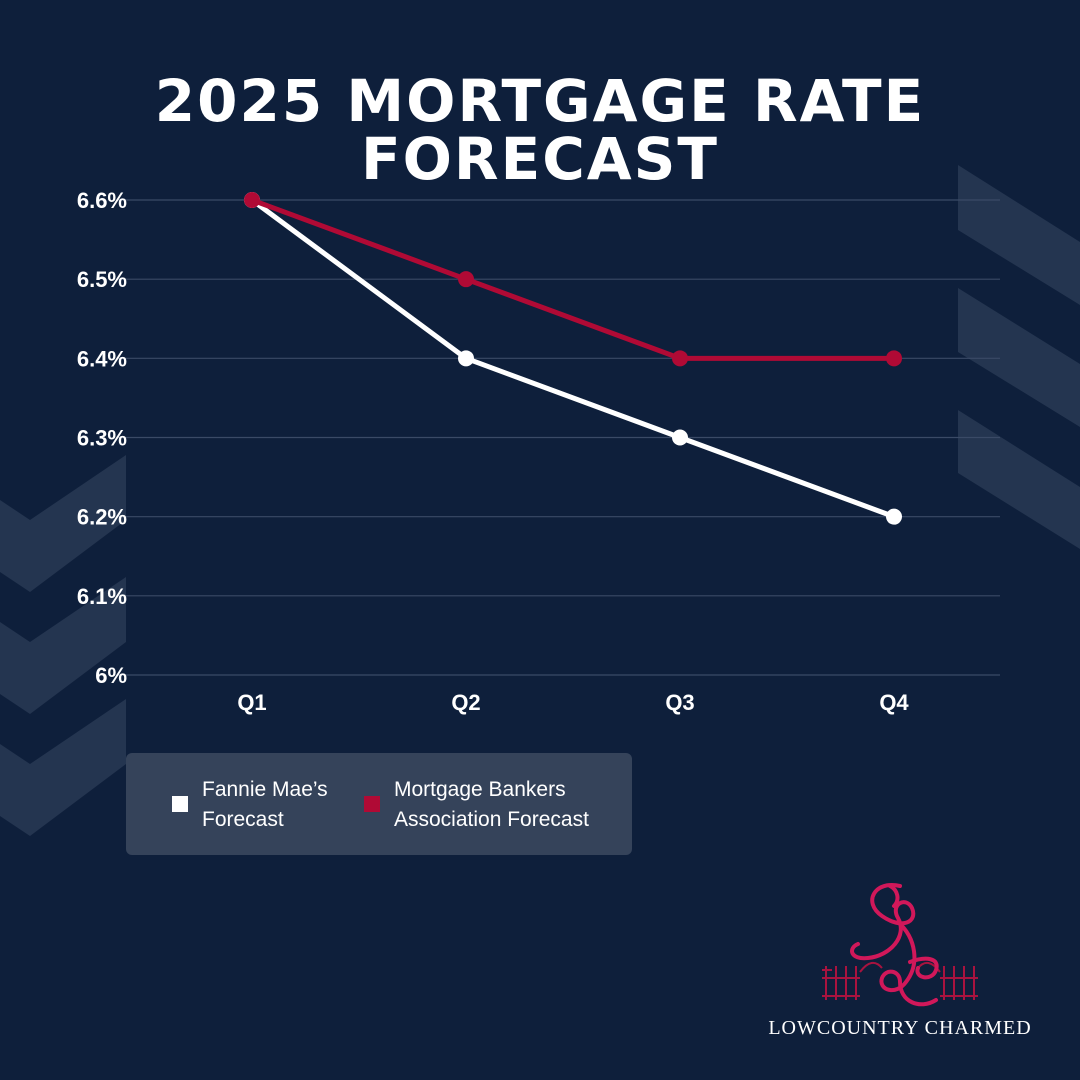  I want to click on y-tick-label: 6.4%, so click(102, 358).